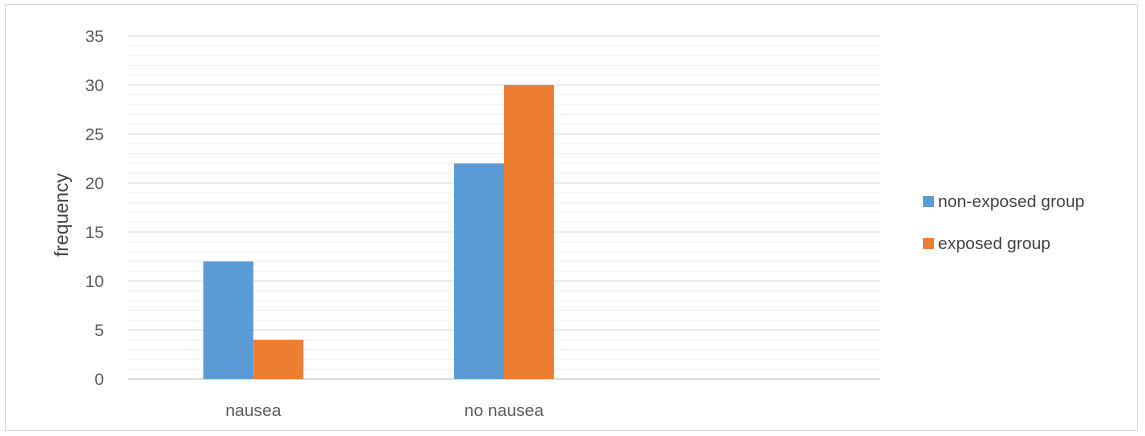 This screenshot has height=436, width=1145. Describe the element at coordinates (94, 85) in the screenshot. I see `y-tick-label: 30` at that location.